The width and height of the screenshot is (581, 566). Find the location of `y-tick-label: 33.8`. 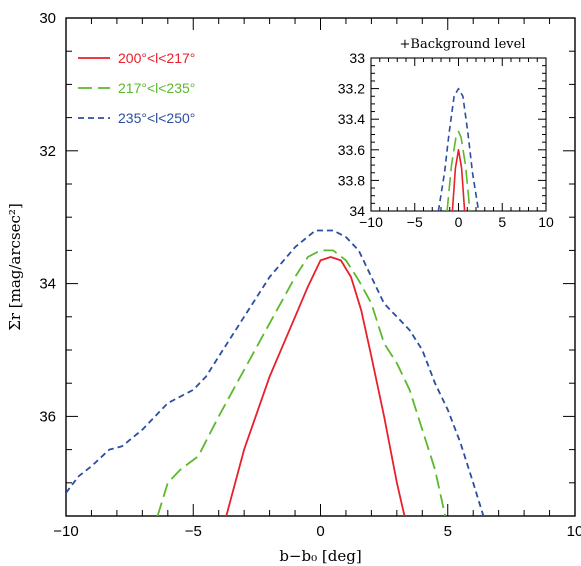

y-tick-label: 33.8 is located at coordinates (351, 180).